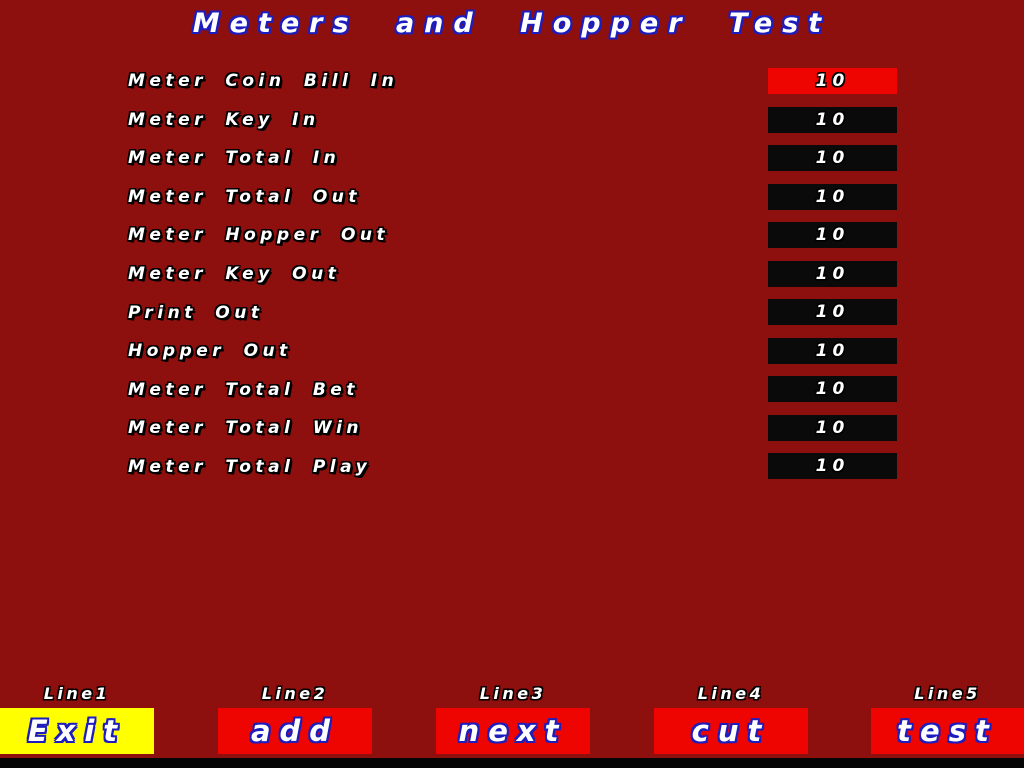 The width and height of the screenshot is (1024, 768). Describe the element at coordinates (196, 312) in the screenshot. I see `meter-label: Print Out` at that location.